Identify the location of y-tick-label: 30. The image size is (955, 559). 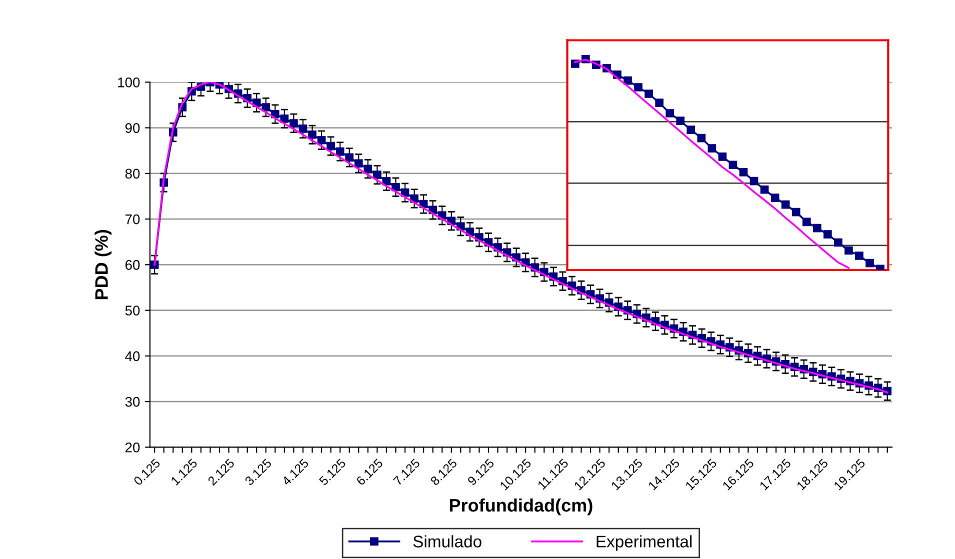
(132, 401).